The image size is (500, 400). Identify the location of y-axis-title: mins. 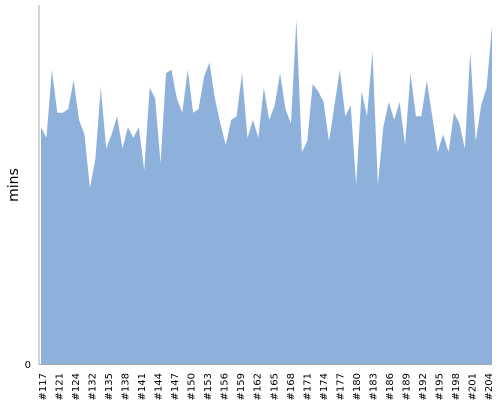
(14, 185).